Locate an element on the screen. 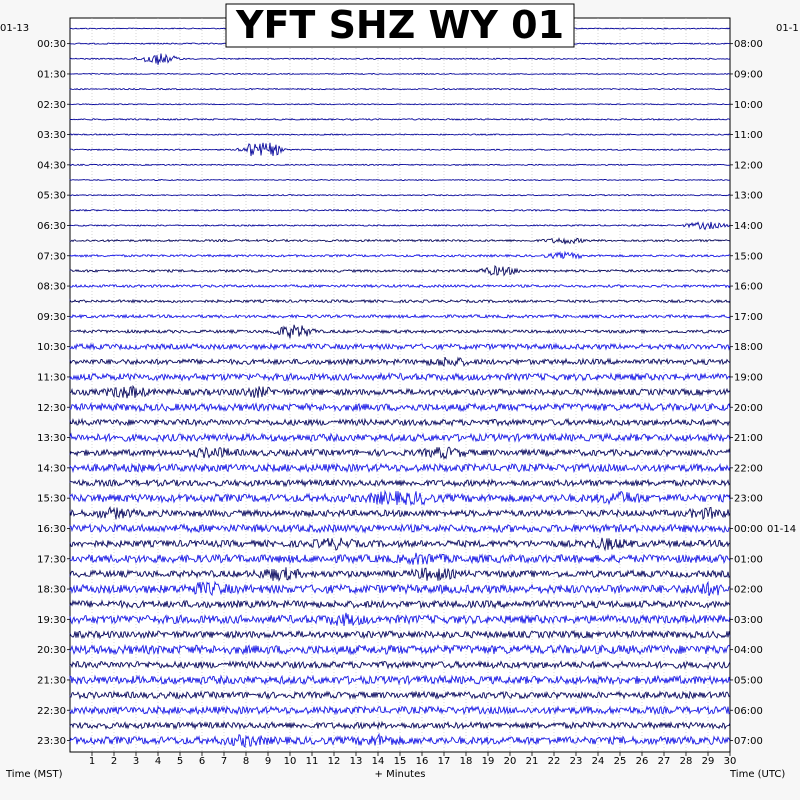 This screenshot has width=800, height=800. left-time-label: 21:30 is located at coordinates (51, 681).